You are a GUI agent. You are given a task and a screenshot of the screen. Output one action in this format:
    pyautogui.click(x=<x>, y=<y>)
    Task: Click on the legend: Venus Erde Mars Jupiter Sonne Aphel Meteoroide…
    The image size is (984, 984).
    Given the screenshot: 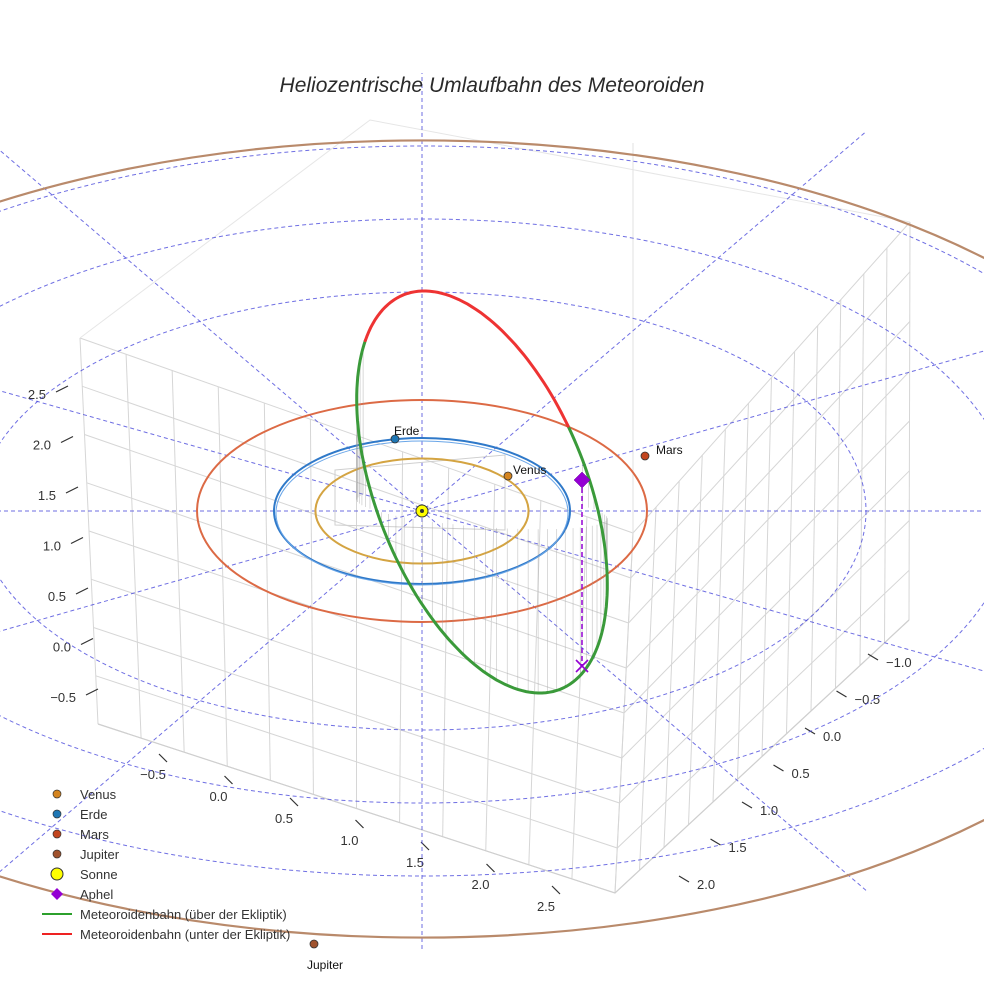 What is the action you would take?
    pyautogui.click(x=165, y=864)
    